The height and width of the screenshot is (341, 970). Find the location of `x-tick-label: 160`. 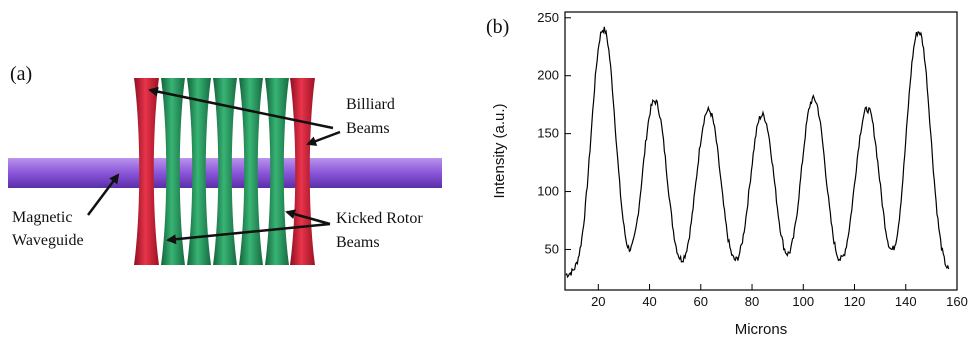

x-tick-label: 160 is located at coordinates (957, 301).